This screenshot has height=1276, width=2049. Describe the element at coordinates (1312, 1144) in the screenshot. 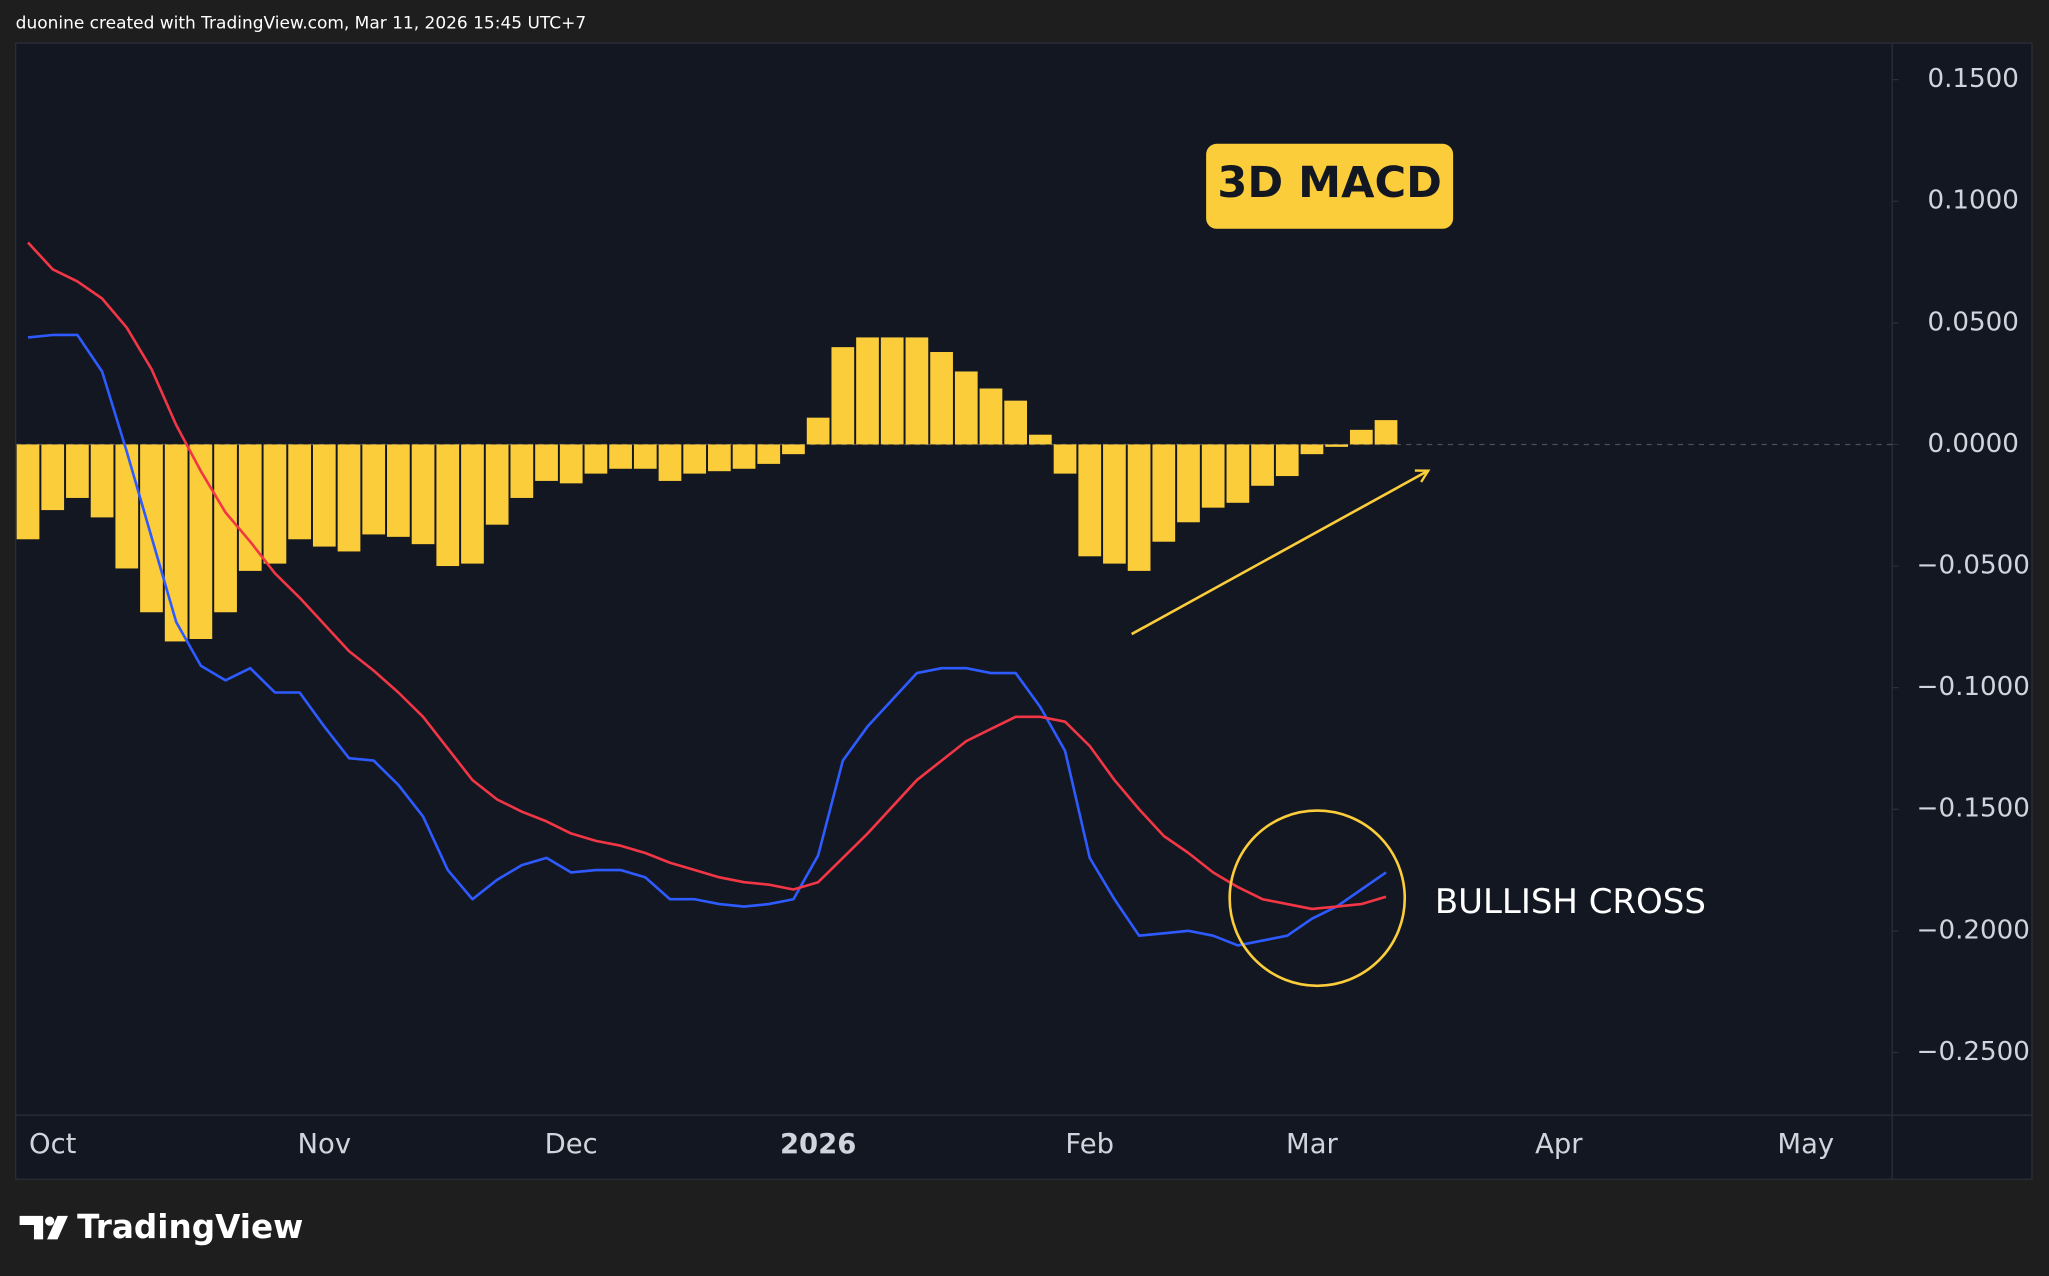

I see `x-tick-label: Mar` at that location.